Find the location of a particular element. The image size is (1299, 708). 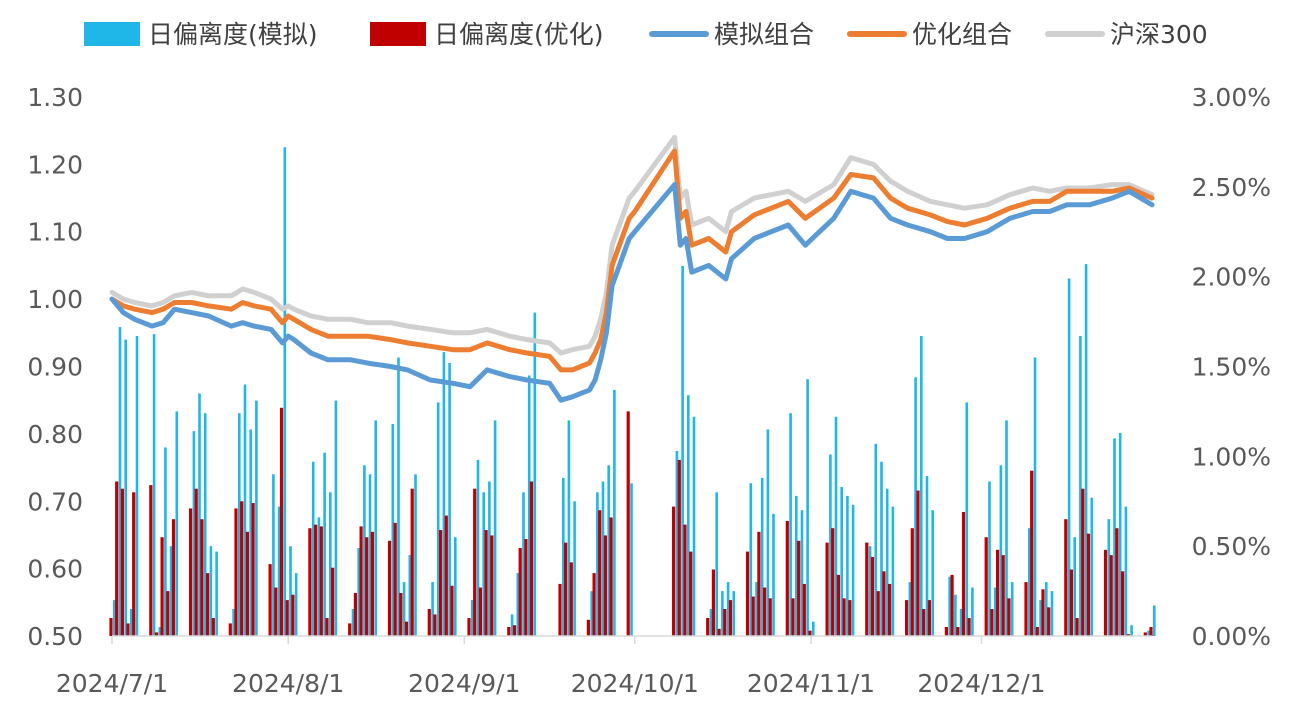

left-axis: 0.50 0.60 0.70 0.80 0.90 1.00 1.10 1.20 1.30 is located at coordinates (55, 367).